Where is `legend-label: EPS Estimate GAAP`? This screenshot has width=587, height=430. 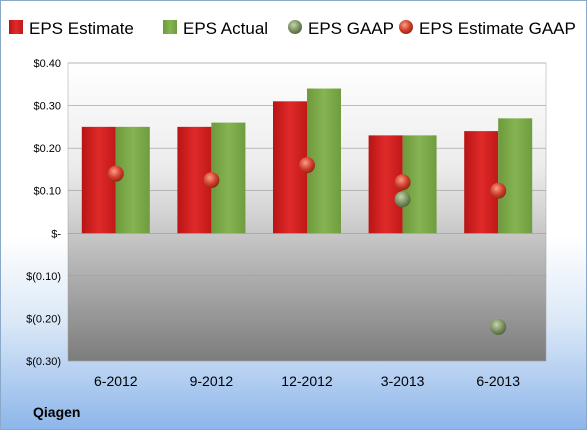 legend-label: EPS Estimate GAAP is located at coordinates (497, 28).